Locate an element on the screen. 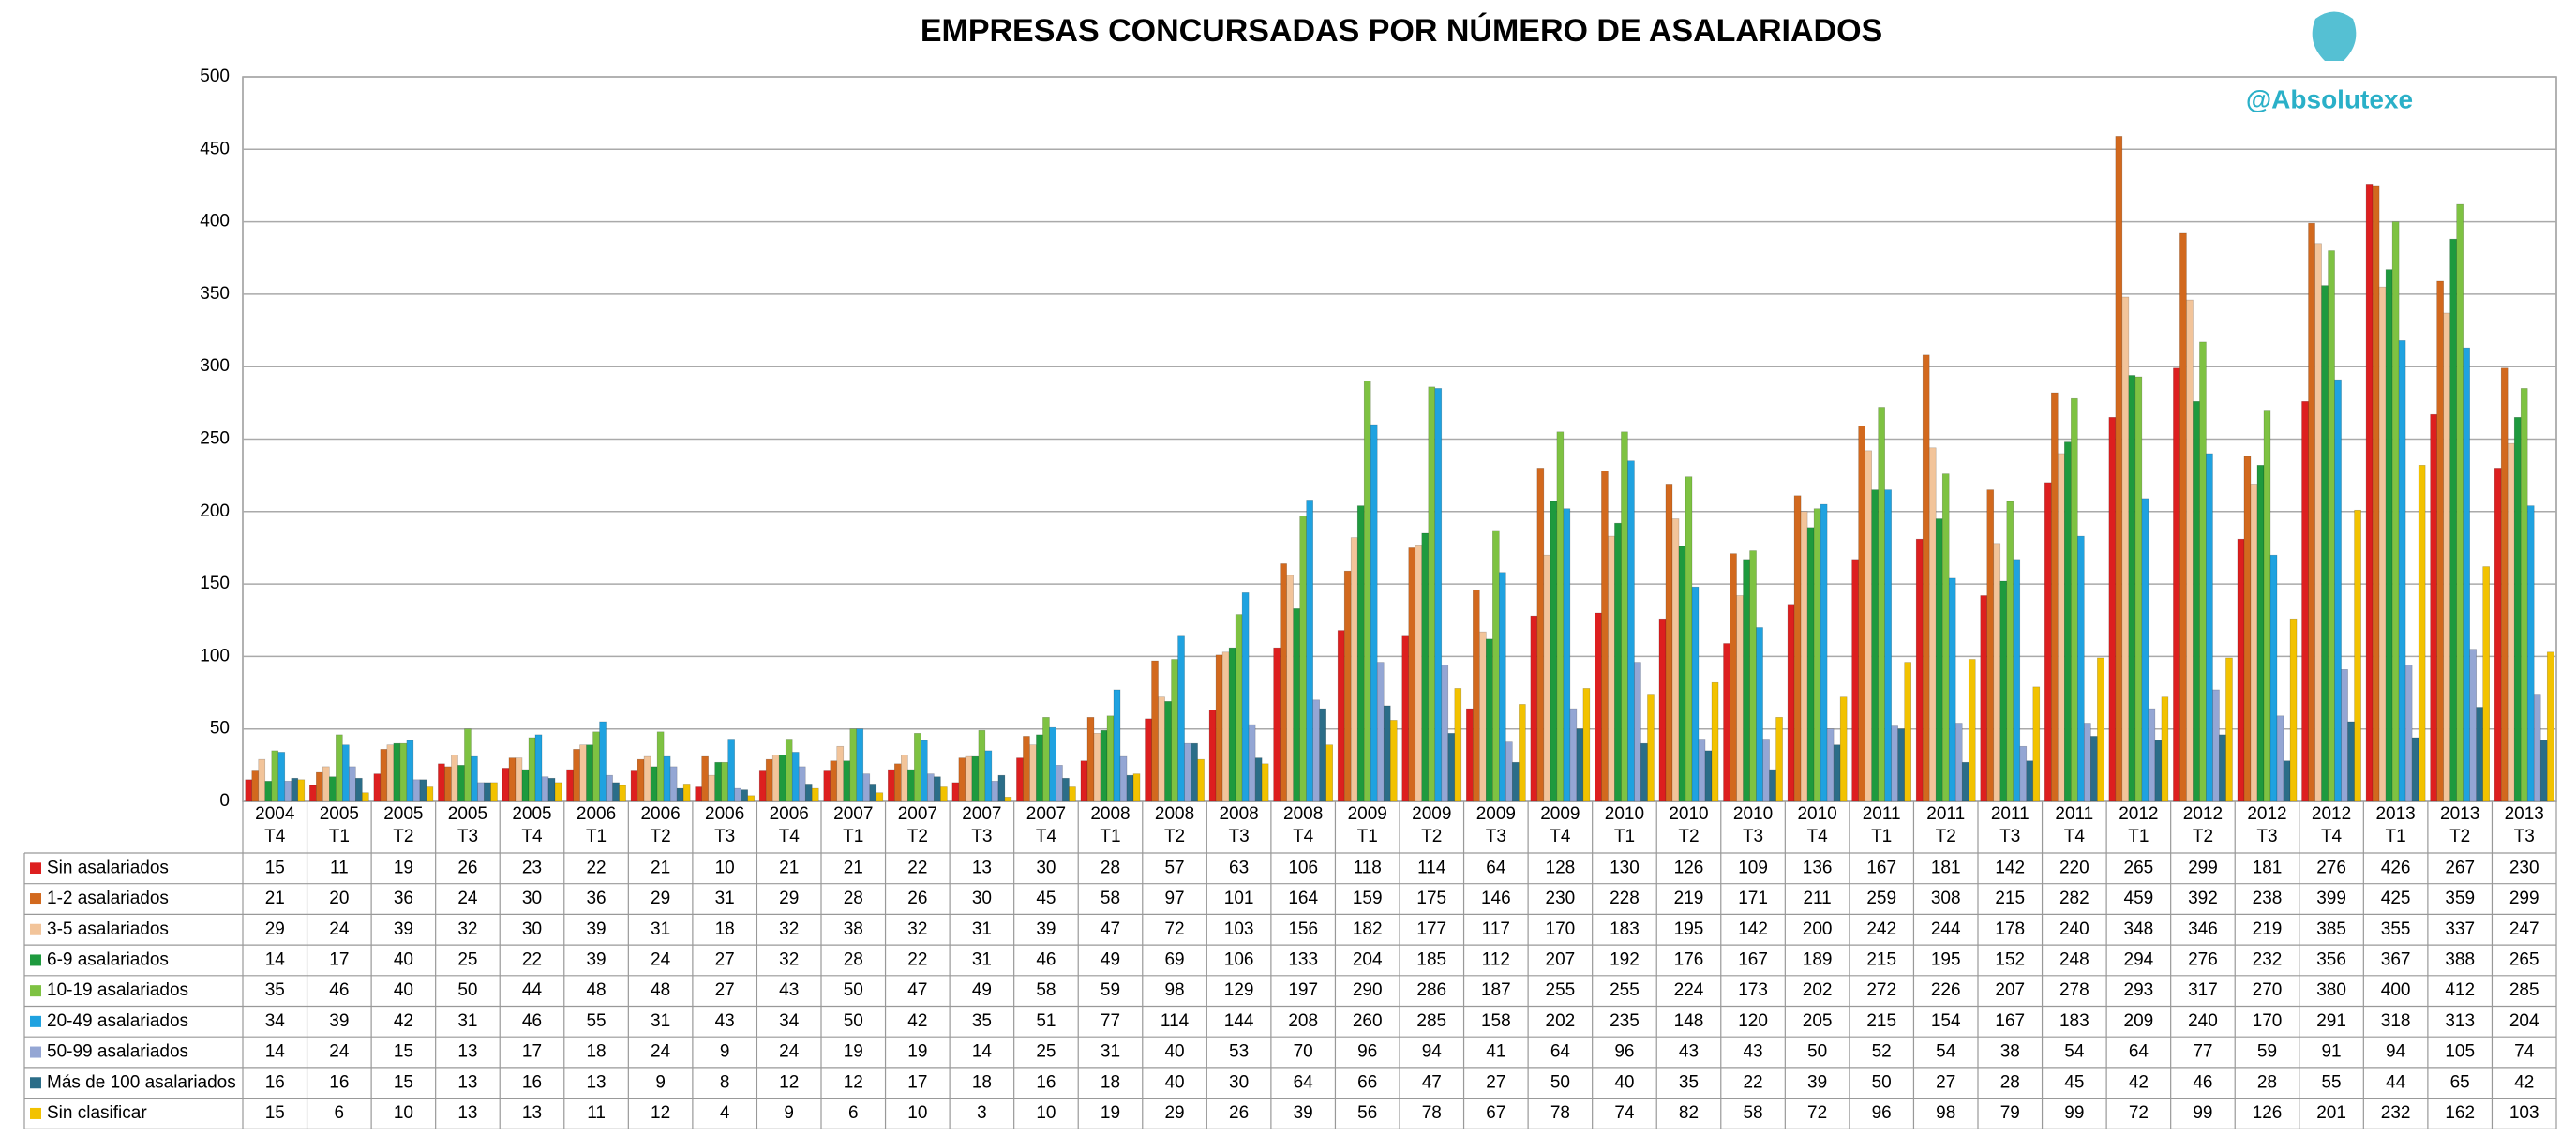 The height and width of the screenshot is (1136, 2576). x-tick-label: 2007 T1 is located at coordinates (853, 825).